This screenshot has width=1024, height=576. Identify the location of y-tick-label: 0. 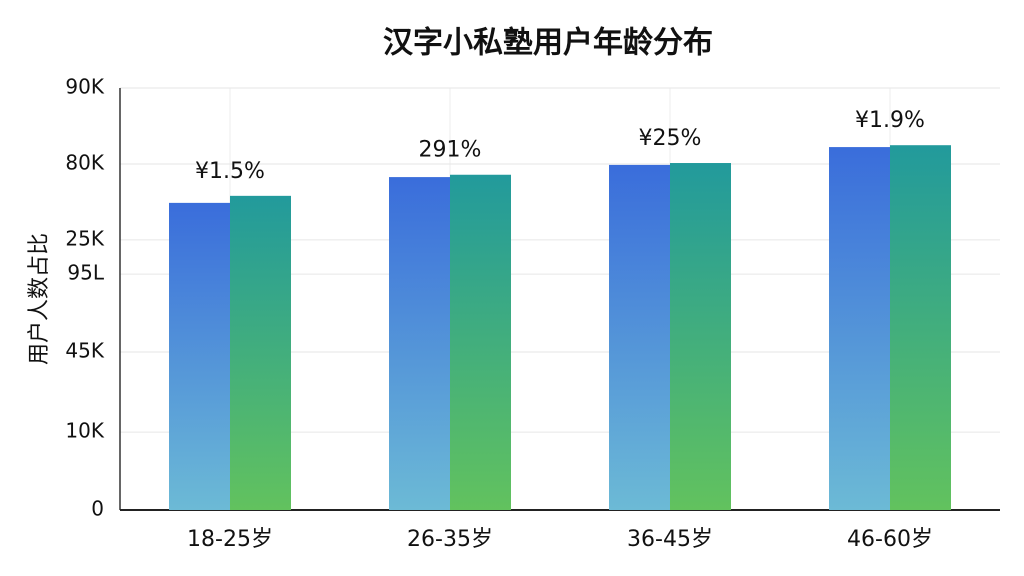
(97, 509).